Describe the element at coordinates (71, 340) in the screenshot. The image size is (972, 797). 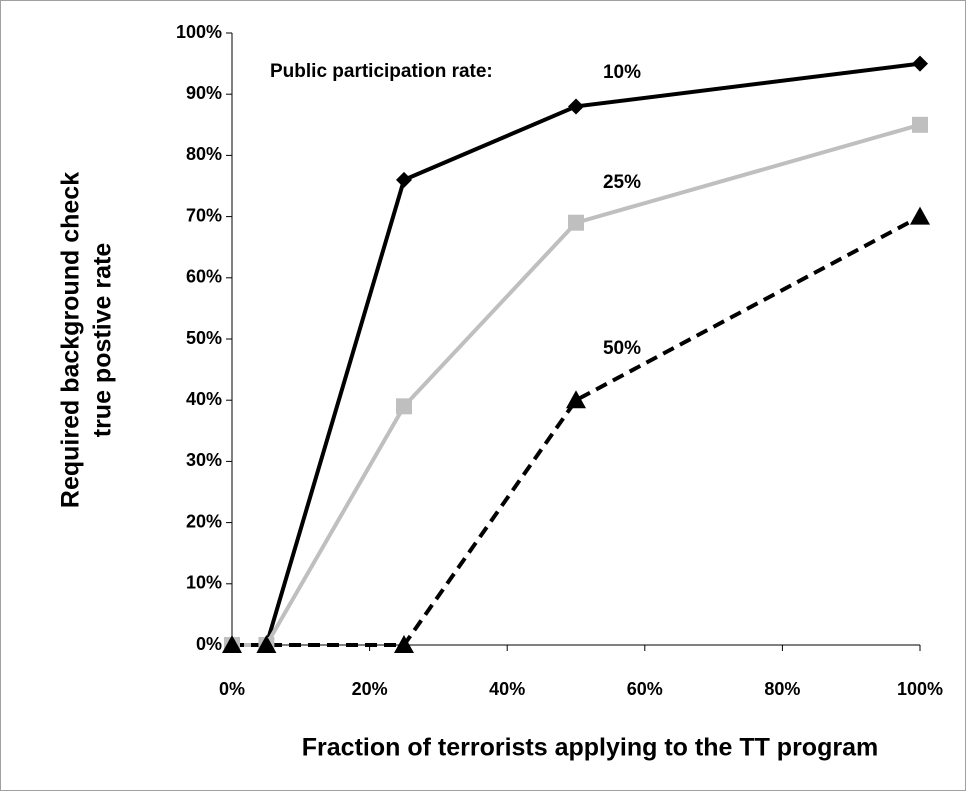
I see `y-axis-label-line: Required background check` at that location.